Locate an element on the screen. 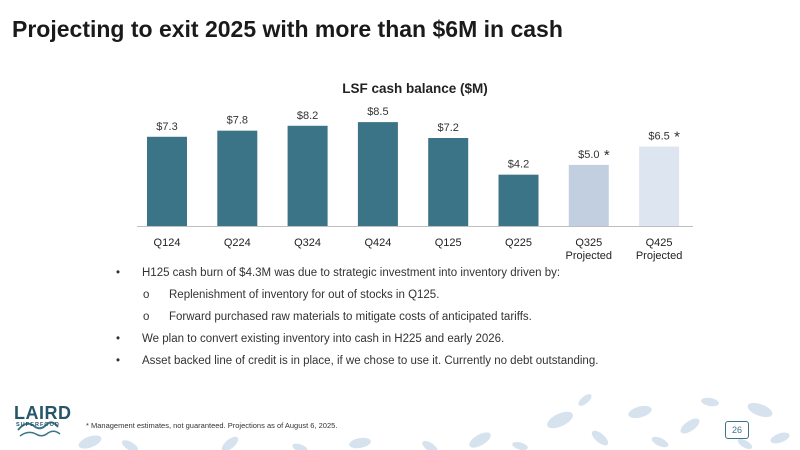 This screenshot has height=450, width=800. wave-icon is located at coordinates (39, 429).